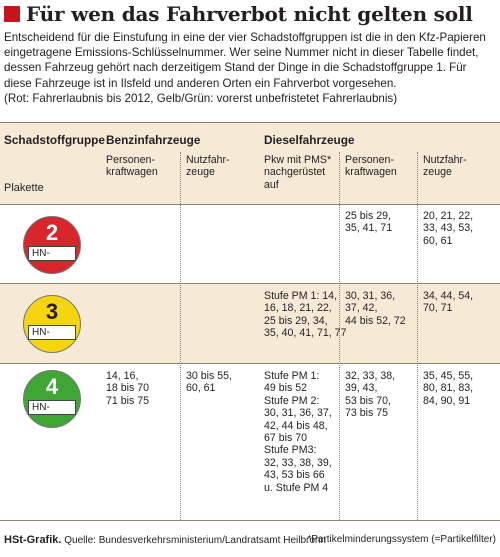  I want to click on row2-diesel-nfz: 20, 21, 22, 33, 43, 53, 60, 61, so click(448, 228).